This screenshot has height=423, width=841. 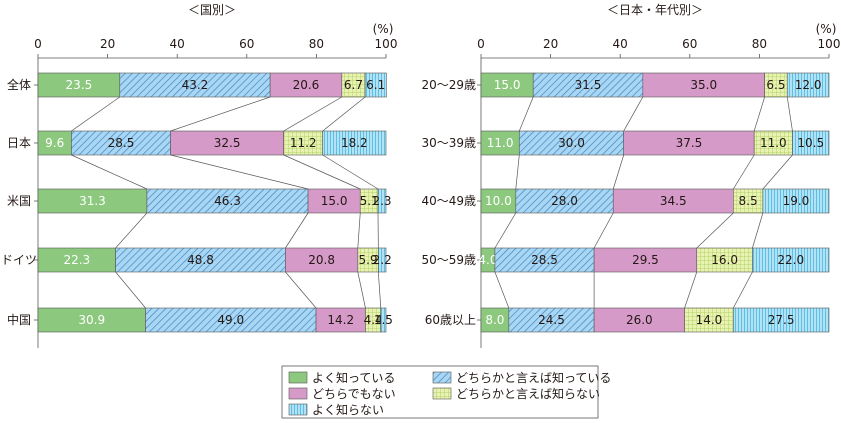 I want to click on data-label: 29.5, so click(x=645, y=260).